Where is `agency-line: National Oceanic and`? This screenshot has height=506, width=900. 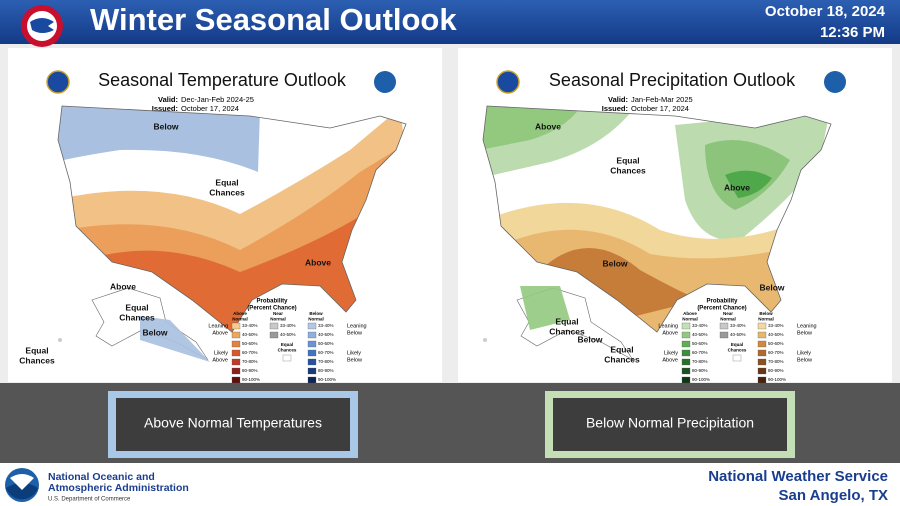
agency-line: National Oceanic and is located at coordinates (101, 477).